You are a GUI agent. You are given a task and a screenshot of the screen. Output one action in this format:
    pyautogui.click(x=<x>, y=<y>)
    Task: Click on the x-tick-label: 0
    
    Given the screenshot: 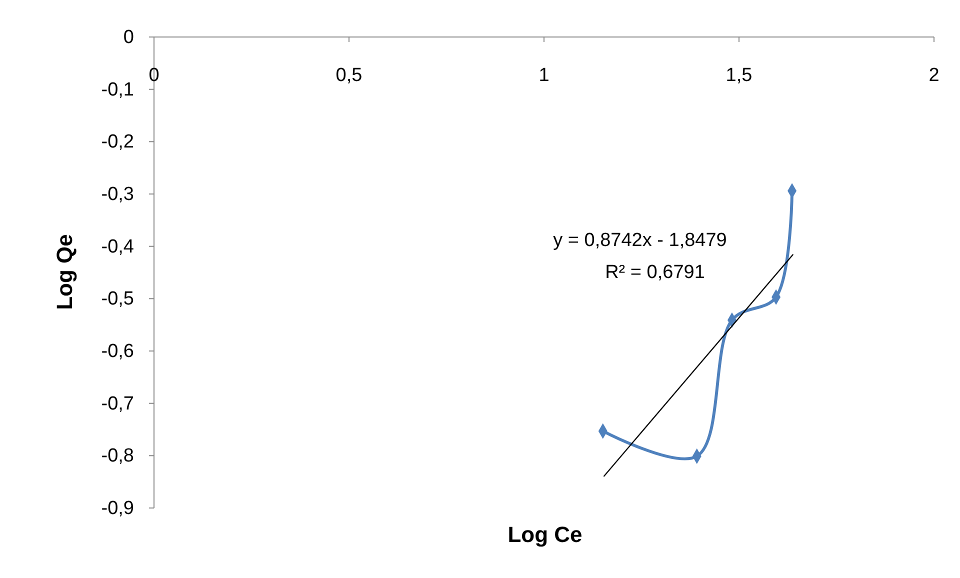 What is the action you would take?
    pyautogui.click(x=154, y=75)
    